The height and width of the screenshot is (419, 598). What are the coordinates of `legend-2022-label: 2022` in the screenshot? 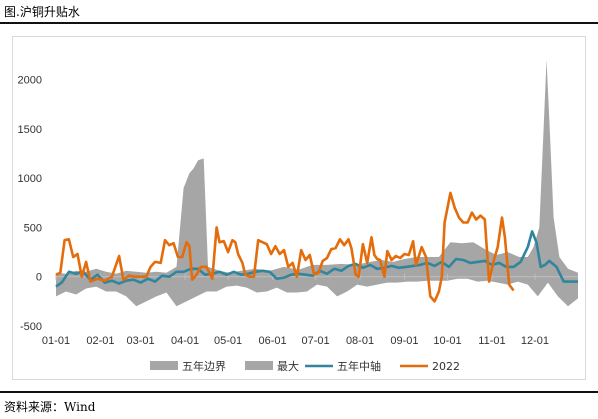 It's located at (446, 366).